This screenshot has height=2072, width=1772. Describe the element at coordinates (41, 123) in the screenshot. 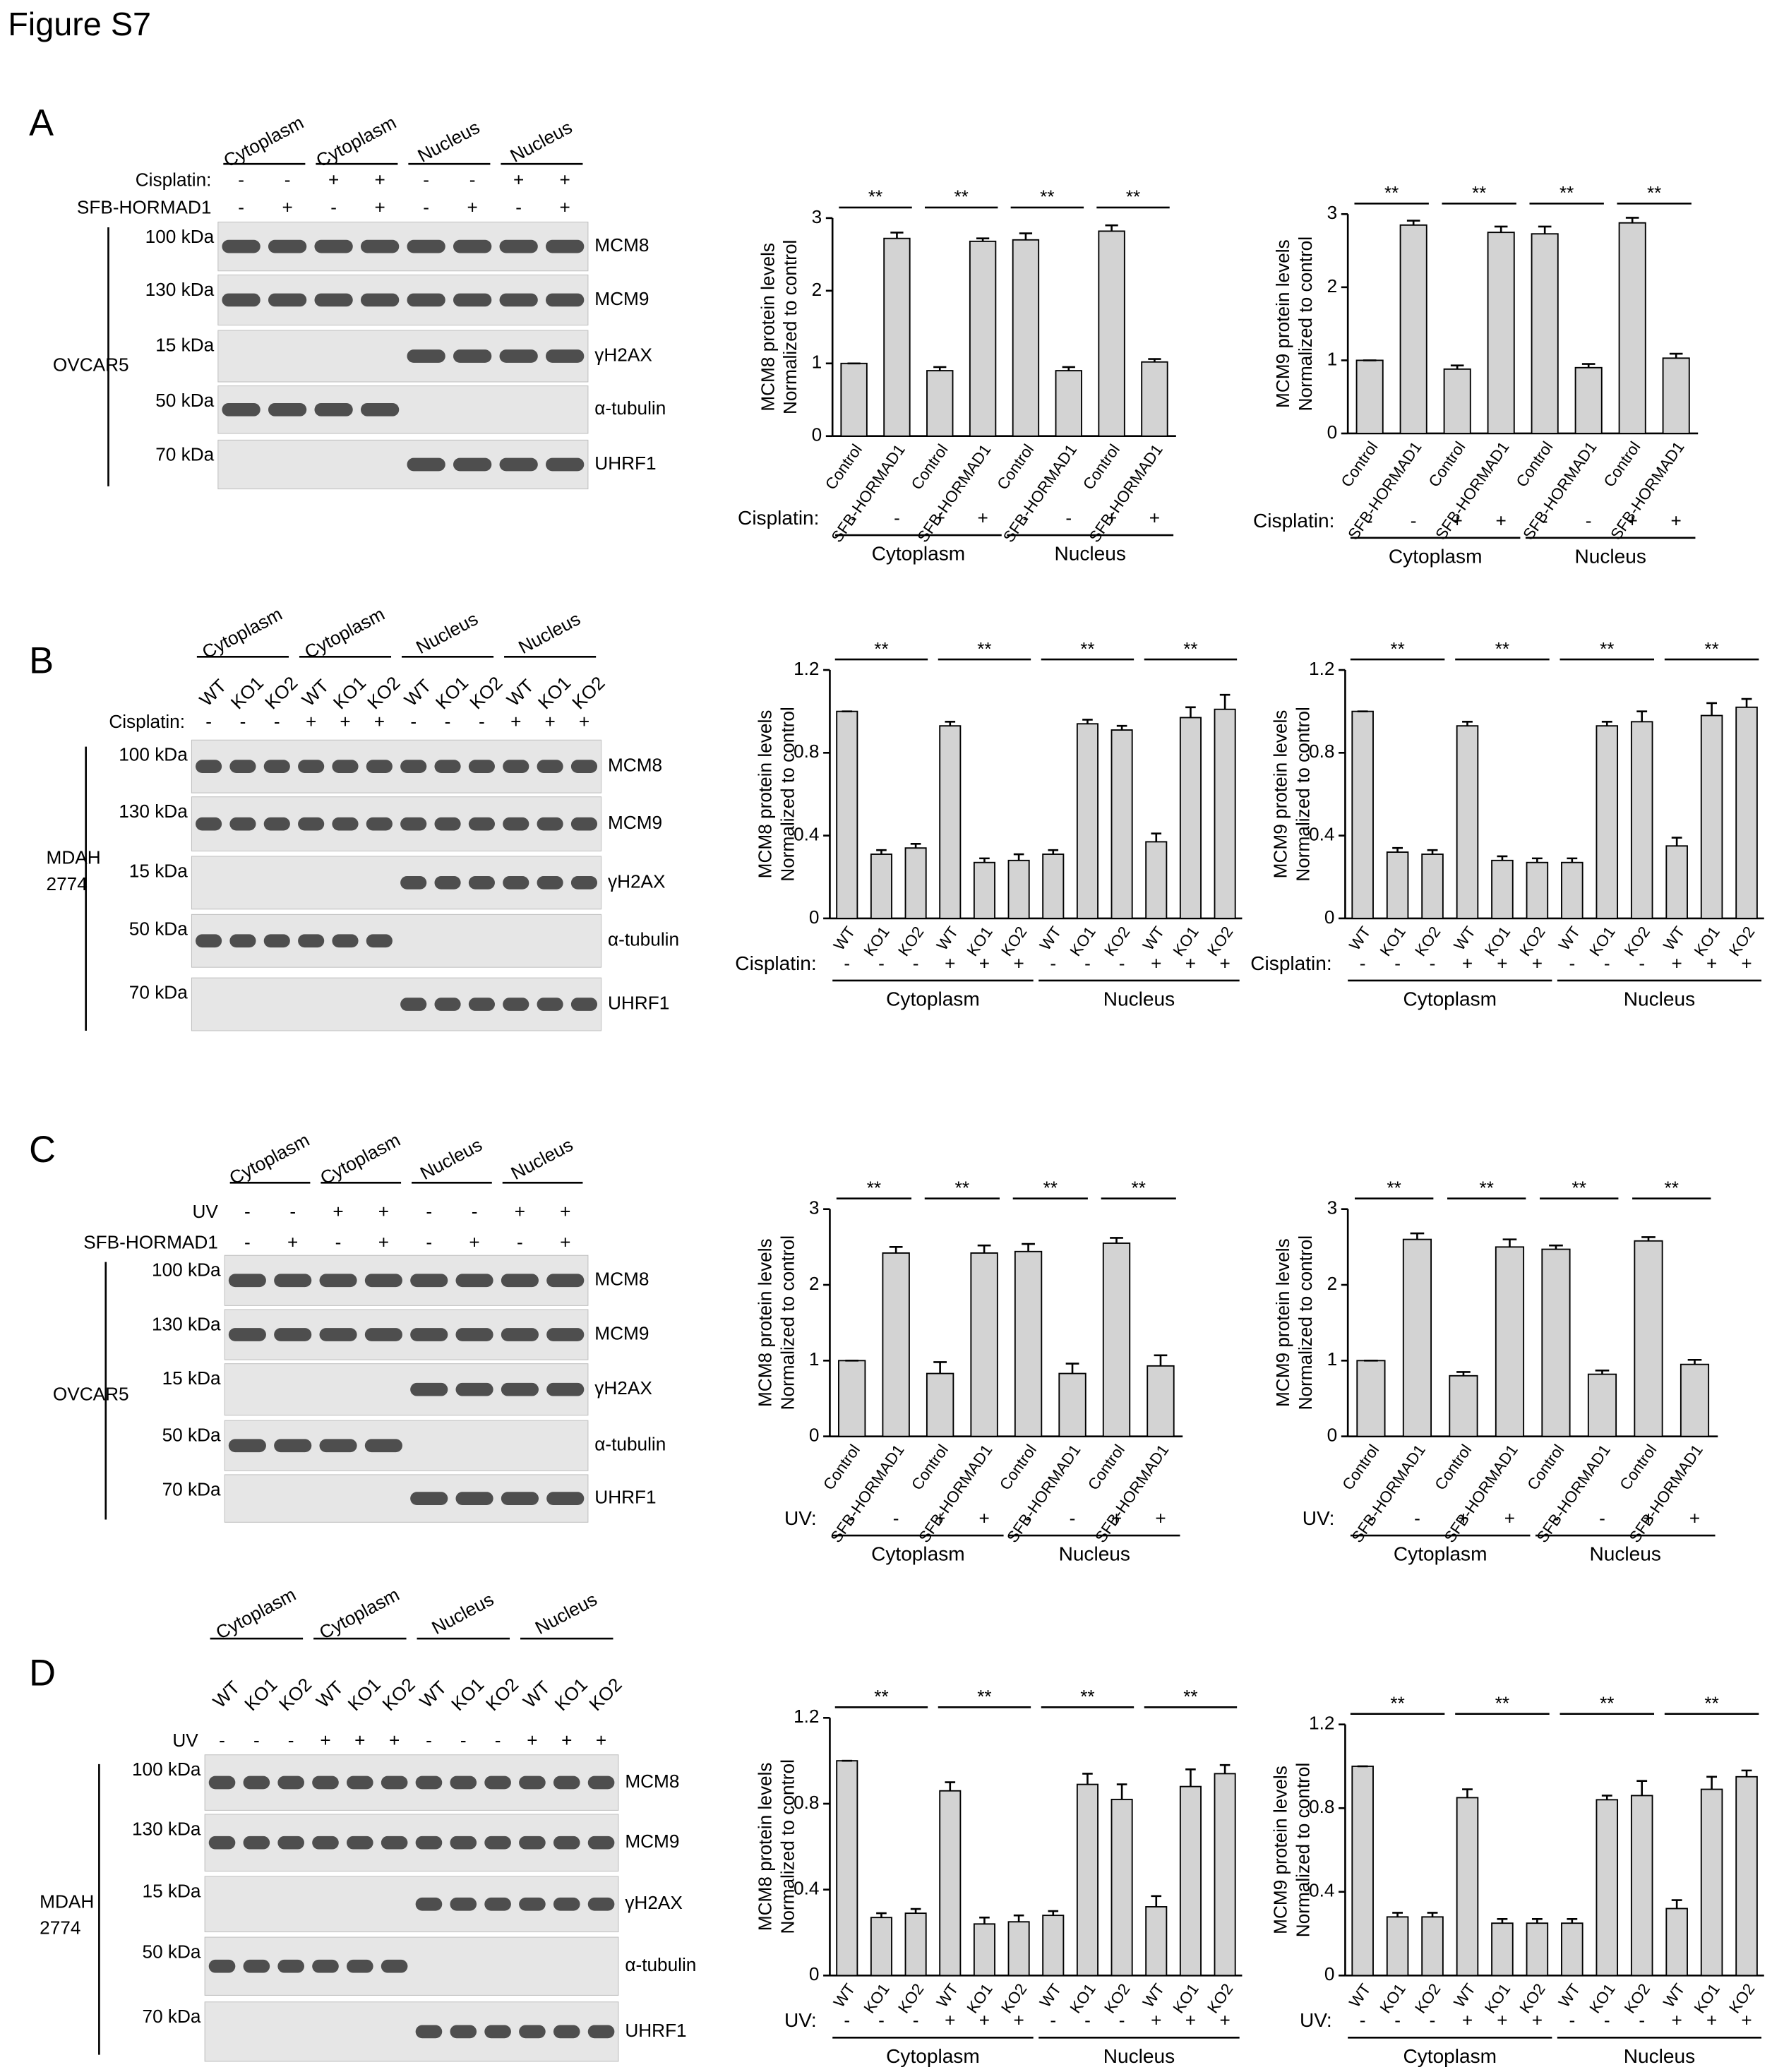

I see `panel-letter: A` at that location.